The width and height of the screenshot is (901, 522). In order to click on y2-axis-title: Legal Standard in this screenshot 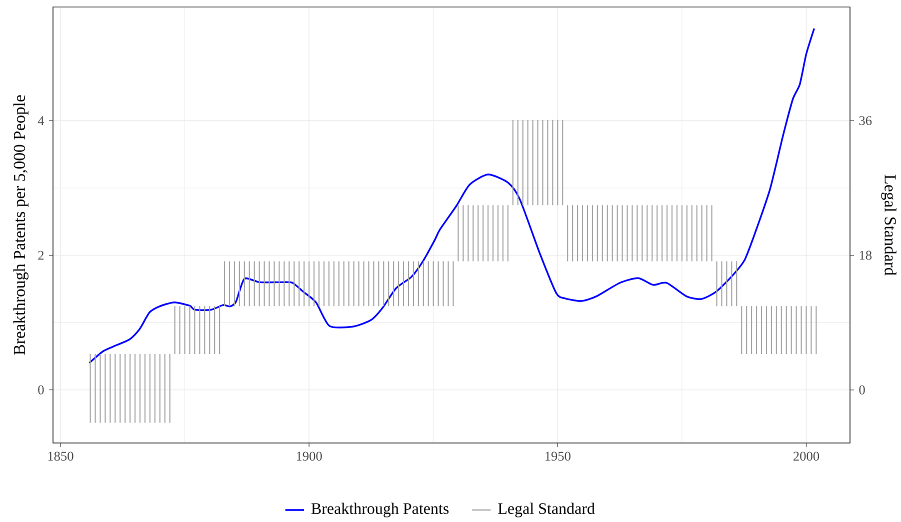, I will do `click(888, 225)`.